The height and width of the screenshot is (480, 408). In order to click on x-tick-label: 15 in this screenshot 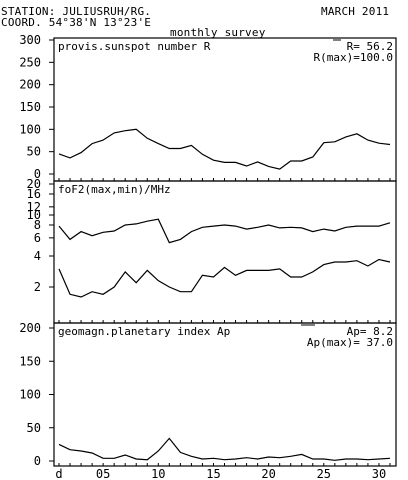, I will do `click(213, 473)`.